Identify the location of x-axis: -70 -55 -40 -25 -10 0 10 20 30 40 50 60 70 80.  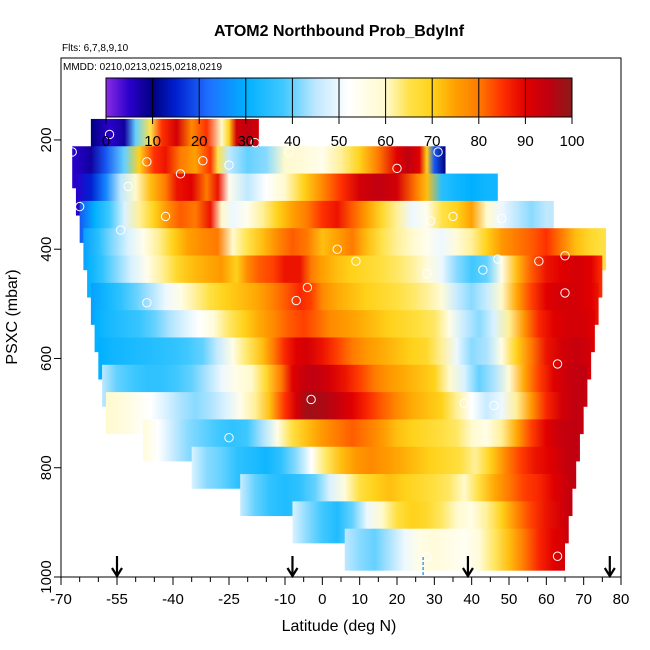
(339, 592).